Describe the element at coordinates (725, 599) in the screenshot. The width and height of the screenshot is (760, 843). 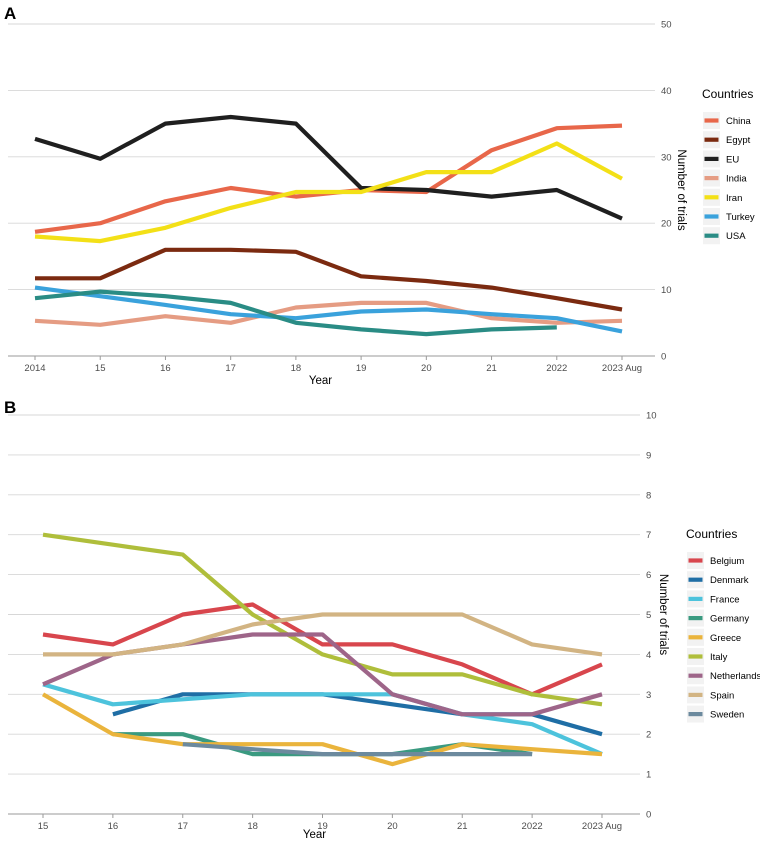
I see `legend-label-france: France` at that location.